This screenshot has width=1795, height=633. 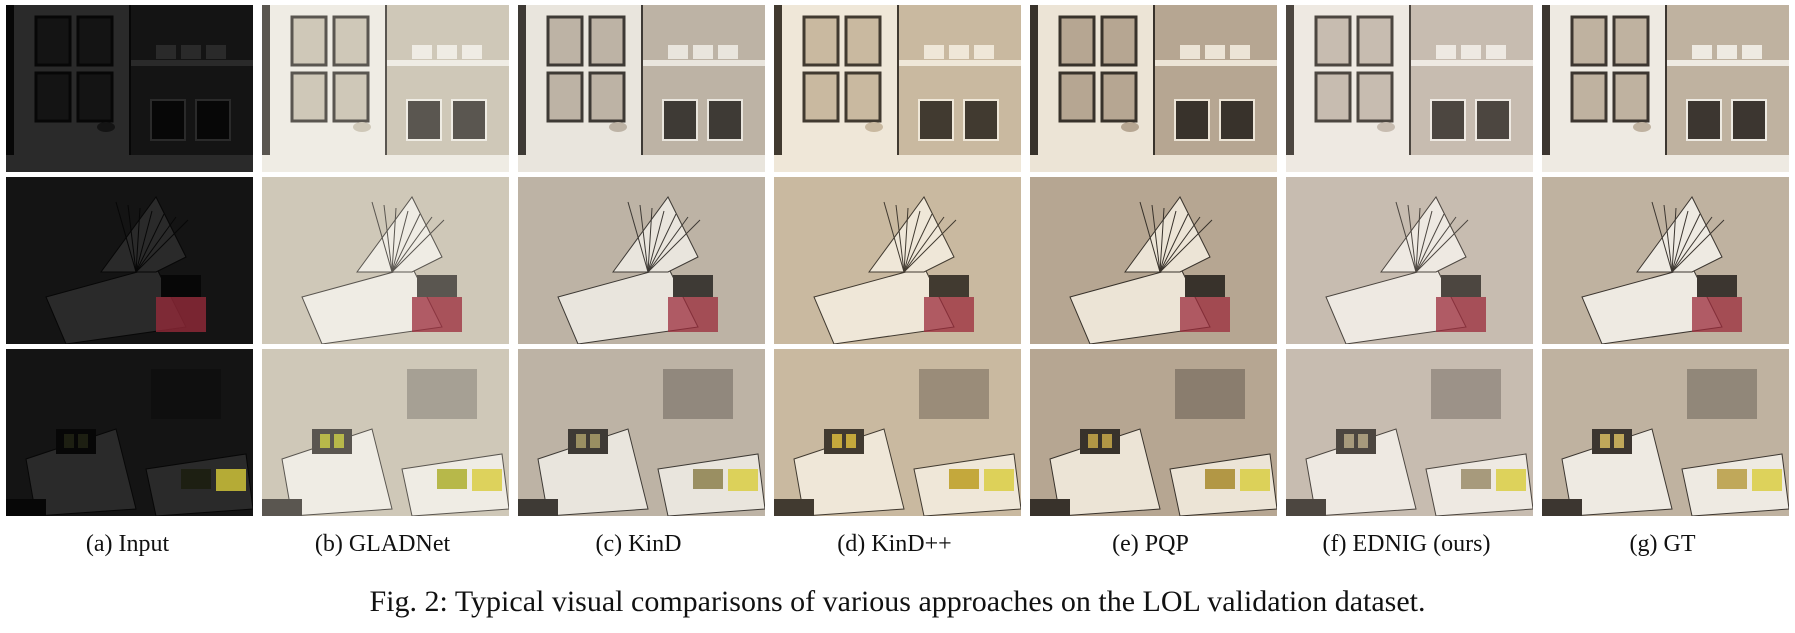 I want to click on image-panel-gt-row3, so click(x=1665, y=432).